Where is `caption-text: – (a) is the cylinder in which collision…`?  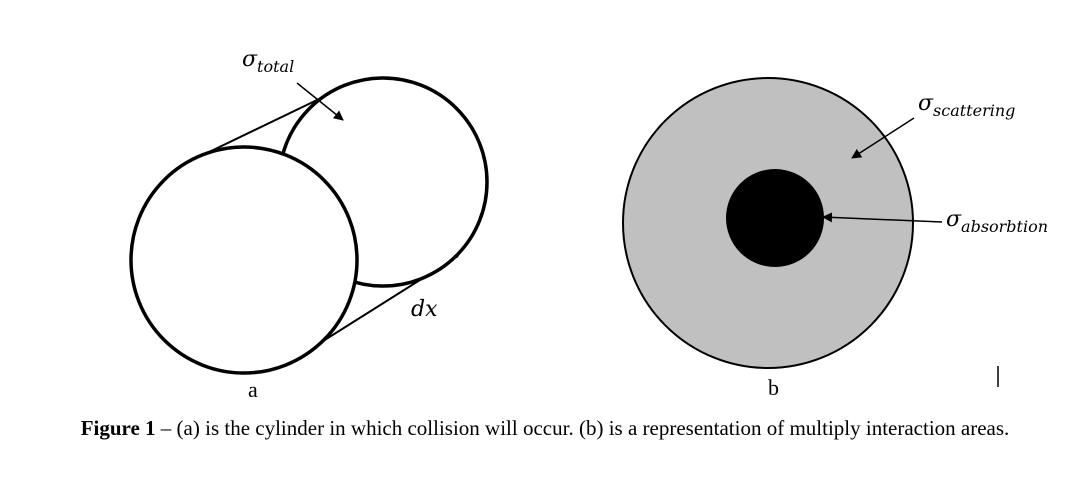 caption-text: – (a) is the cylinder in which collision… is located at coordinates (582, 428).